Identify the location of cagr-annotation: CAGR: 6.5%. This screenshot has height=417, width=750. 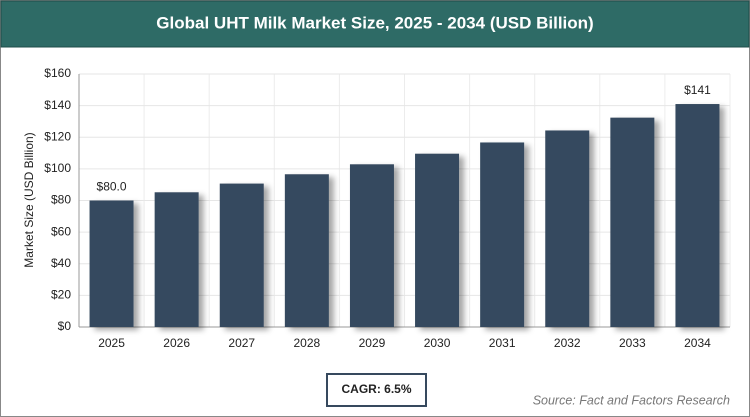
(376, 389).